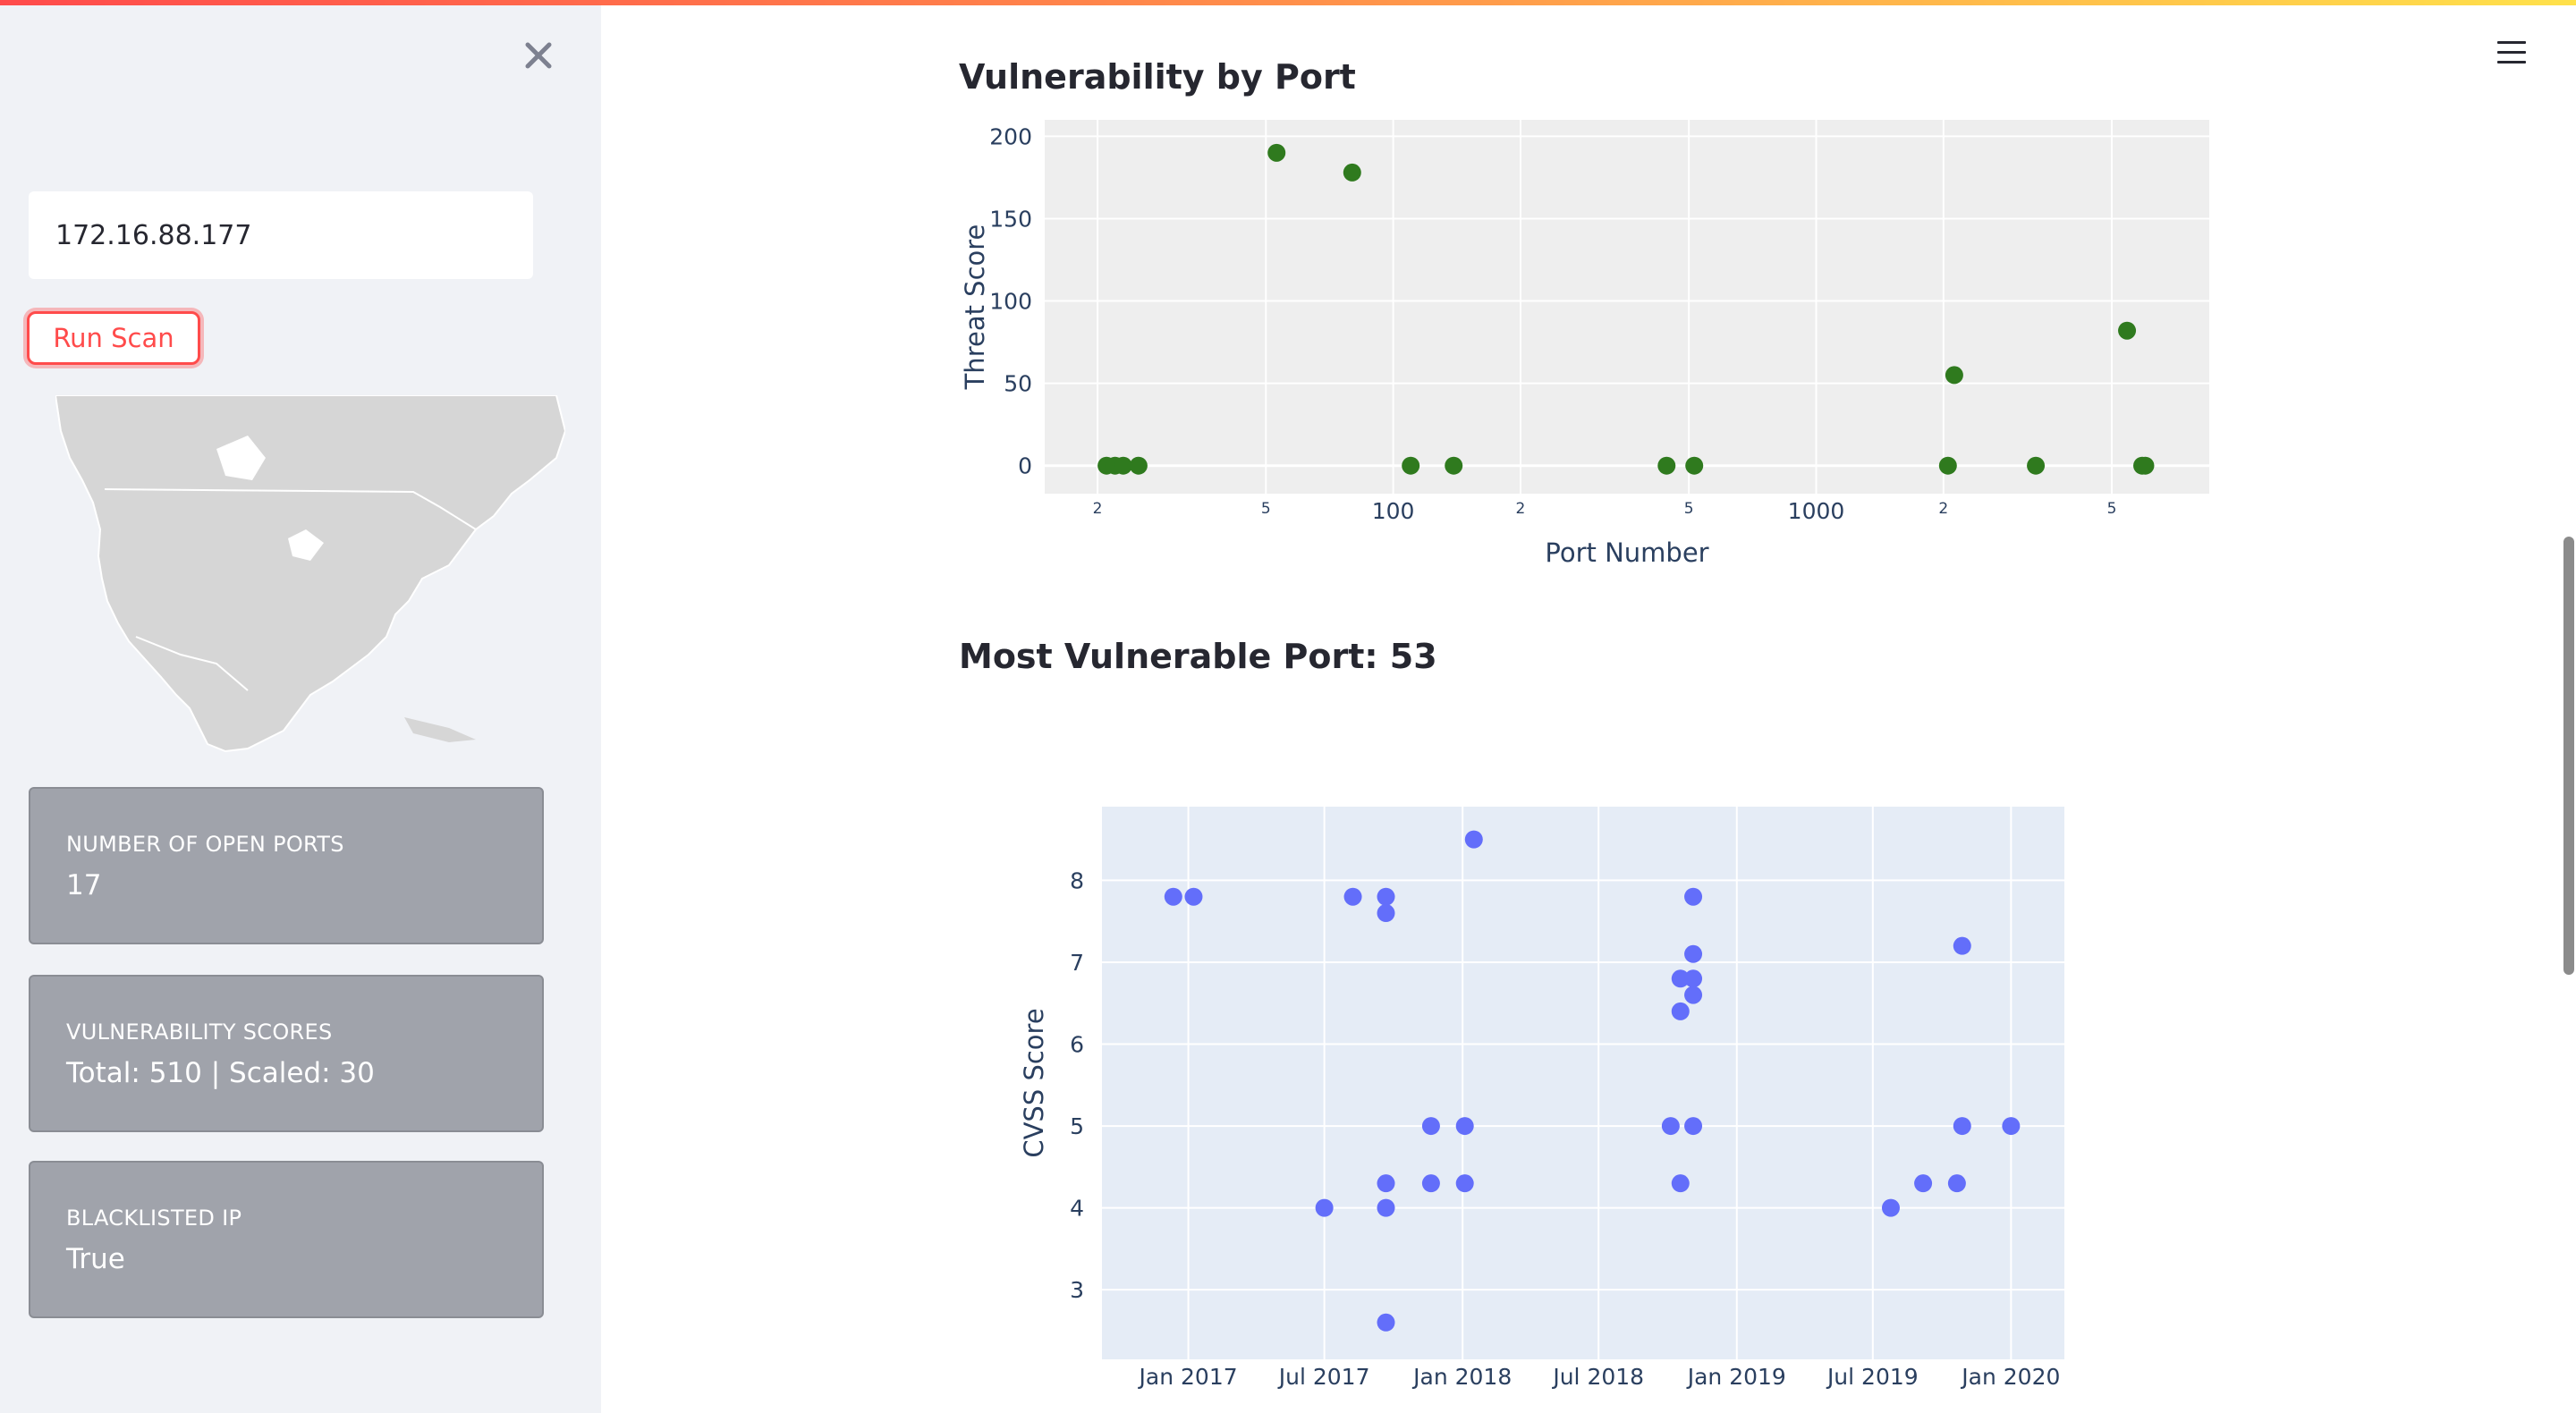  Describe the element at coordinates (1077, 880) in the screenshot. I see `y-tick-label: 8` at that location.